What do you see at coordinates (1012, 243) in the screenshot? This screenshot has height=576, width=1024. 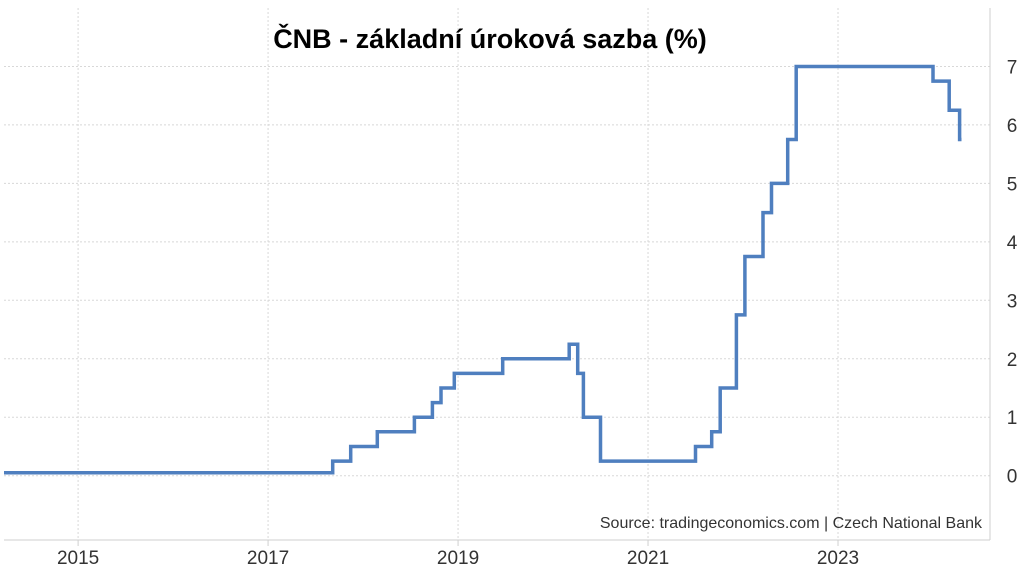 I see `y-tick-label: 4` at bounding box center [1012, 243].